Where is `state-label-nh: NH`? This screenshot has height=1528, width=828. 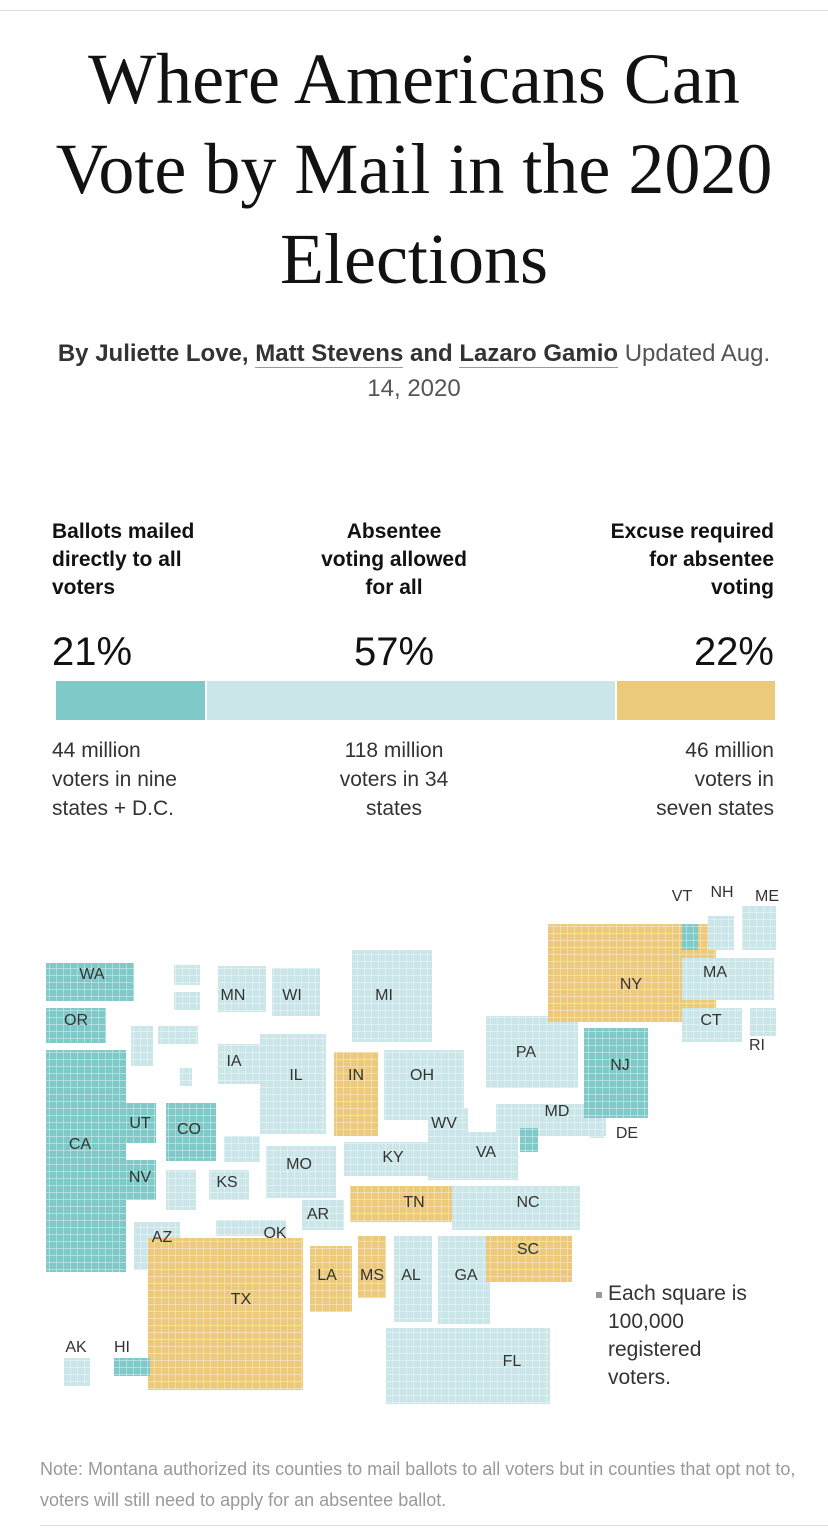
state-label-nh: NH is located at coordinates (721, 892).